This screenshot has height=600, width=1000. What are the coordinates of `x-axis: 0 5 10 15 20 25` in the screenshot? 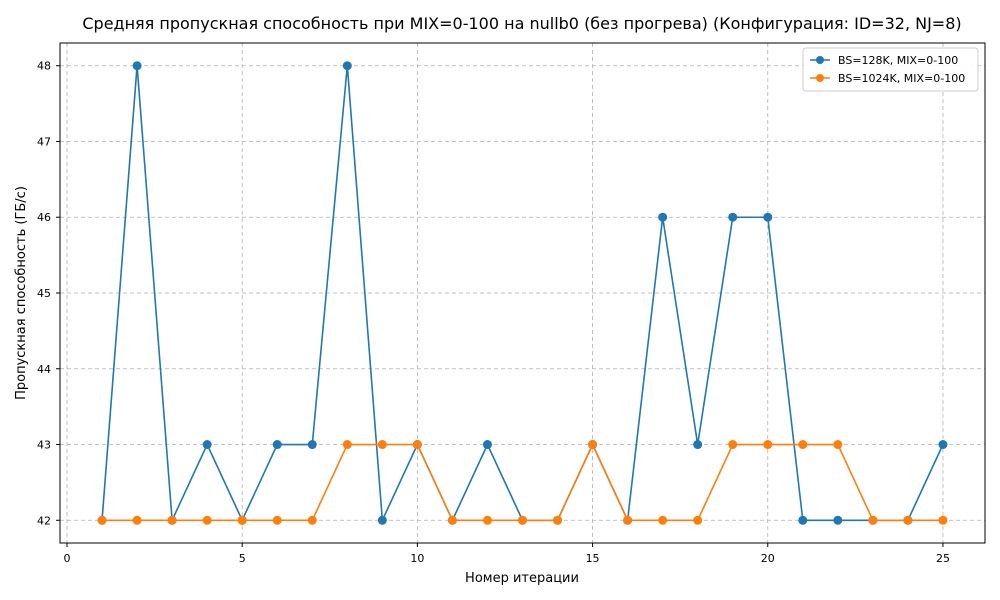 It's located at (507, 554).